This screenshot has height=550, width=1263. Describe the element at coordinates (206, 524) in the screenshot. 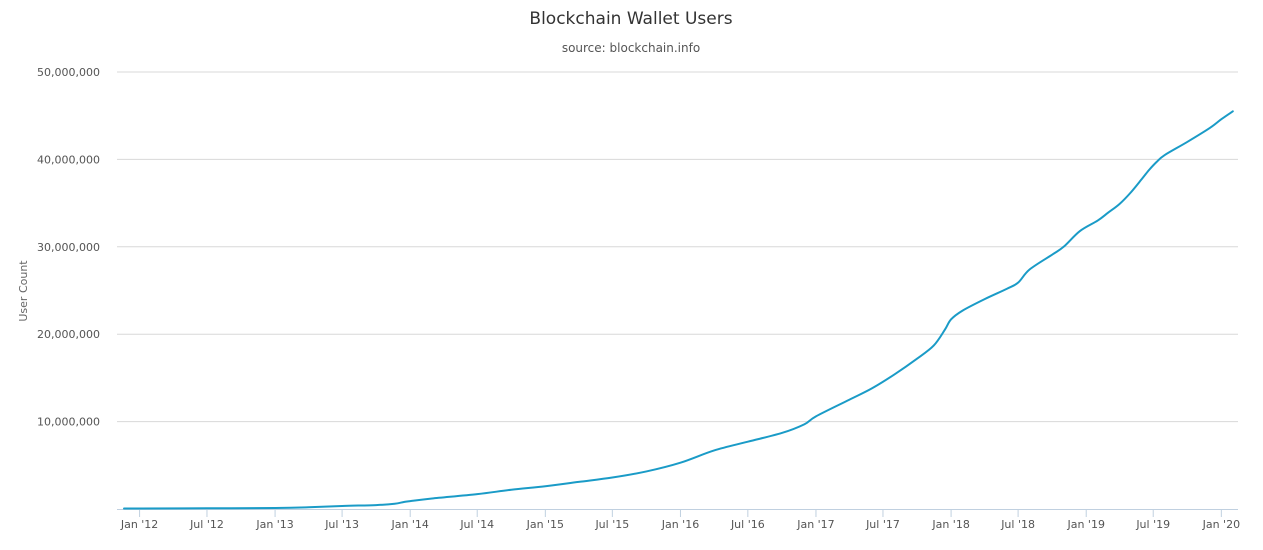

I see `x-tick-label: Jul '12` at that location.